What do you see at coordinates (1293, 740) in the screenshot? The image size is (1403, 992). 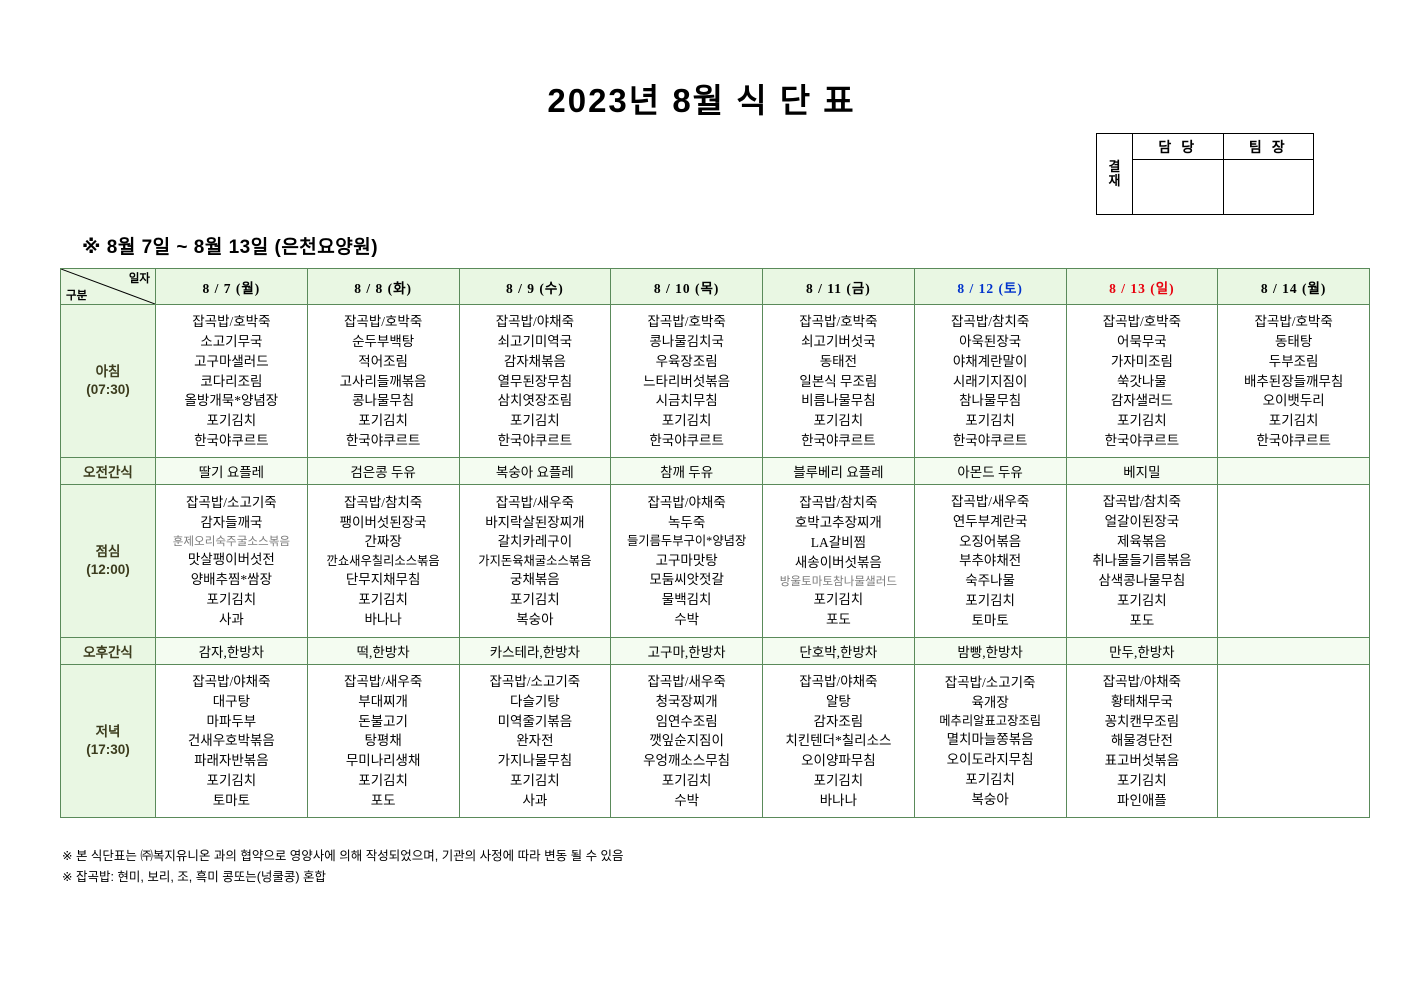 I see `menu-cell-dinner-day7` at bounding box center [1293, 740].